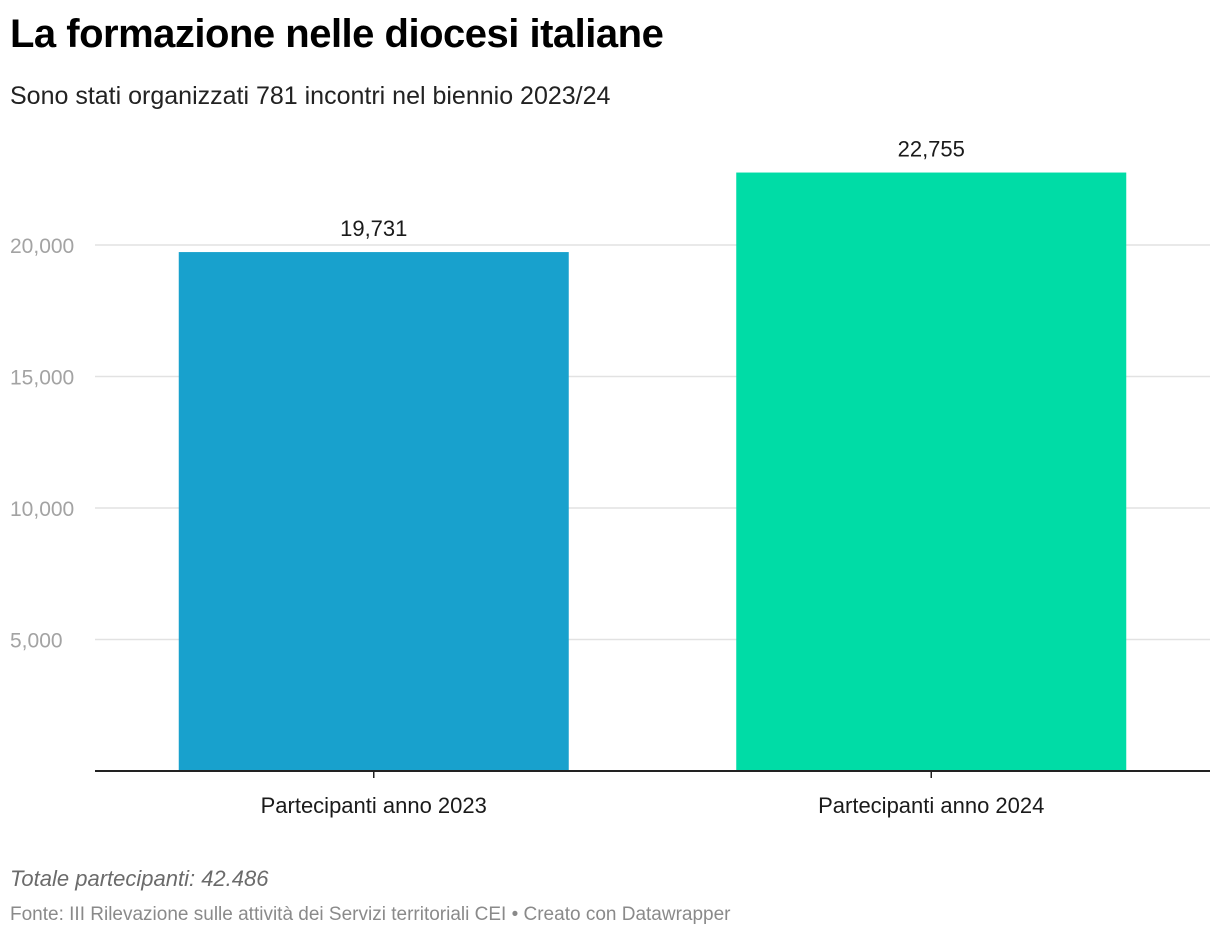 This screenshot has height=940, width=1220. Describe the element at coordinates (374, 805) in the screenshot. I see `x-tick-label: Partecipanti anno 2023` at that location.